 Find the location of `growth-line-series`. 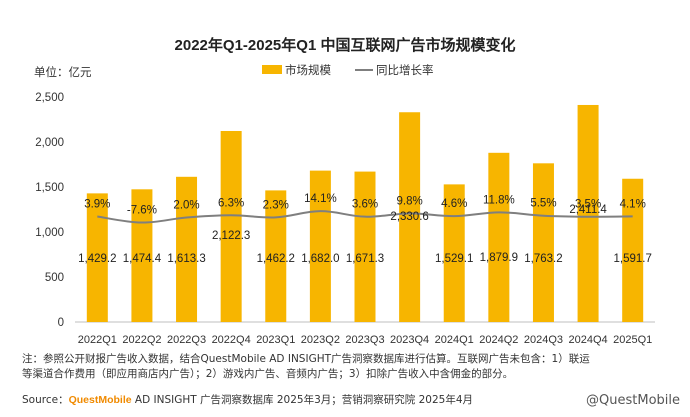

growth-line-series is located at coordinates (365, 217).